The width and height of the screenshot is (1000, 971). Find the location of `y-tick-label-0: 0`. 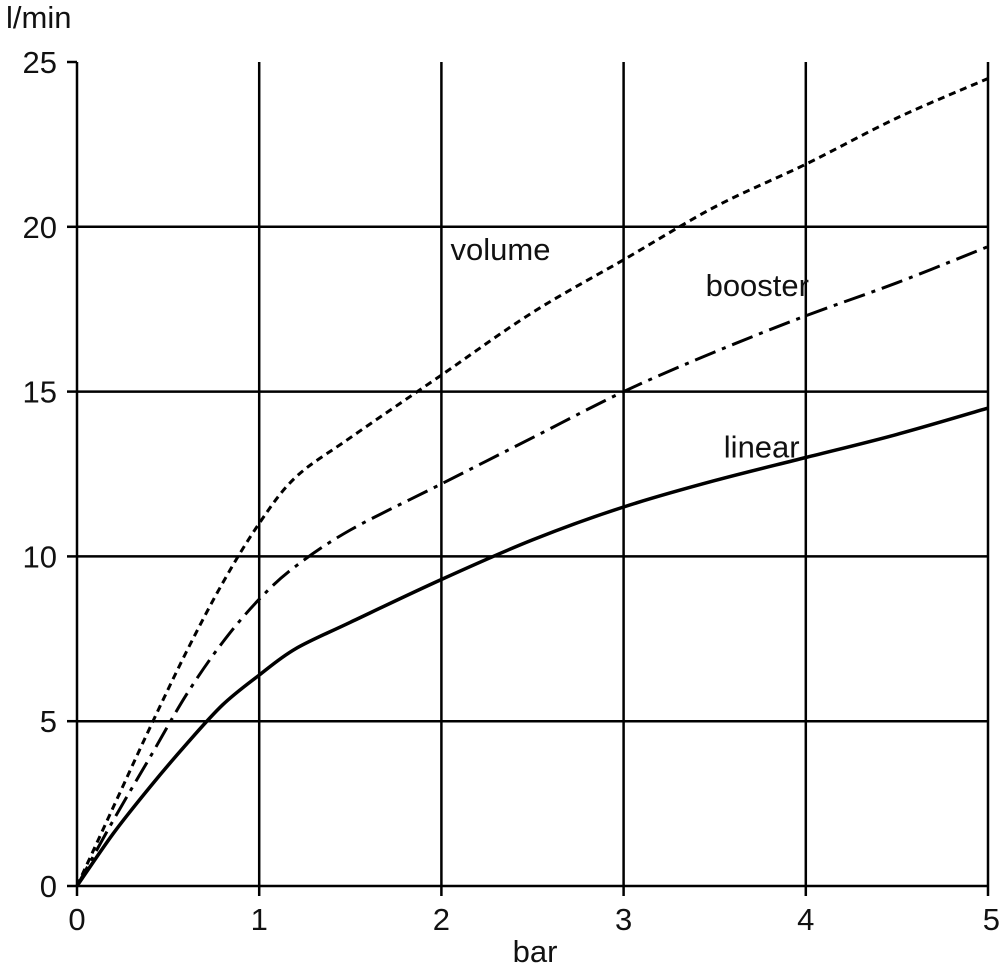

y-tick-label-0: 0 is located at coordinates (48, 886).